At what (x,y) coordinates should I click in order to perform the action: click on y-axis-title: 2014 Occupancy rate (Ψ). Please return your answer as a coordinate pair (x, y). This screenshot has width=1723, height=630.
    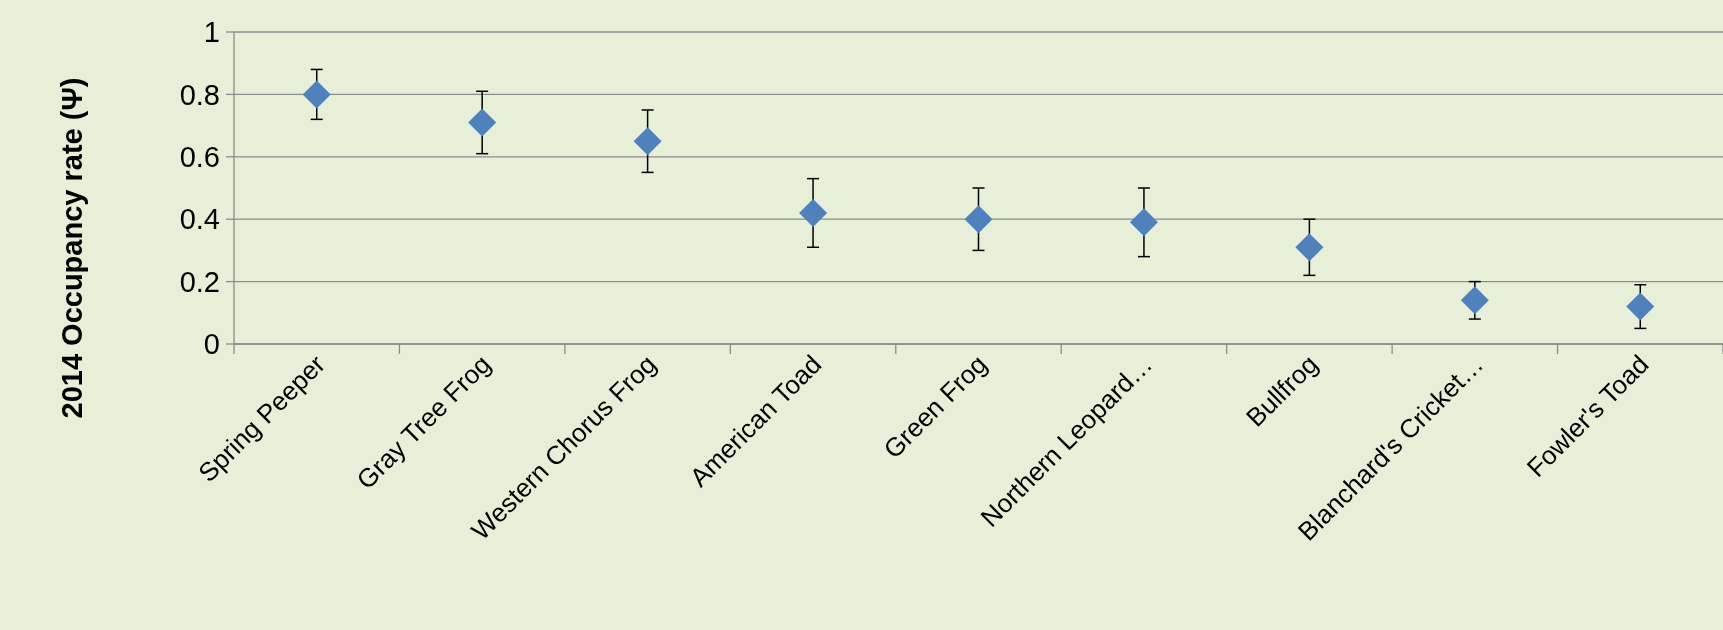
    Looking at the image, I should click on (72, 248).